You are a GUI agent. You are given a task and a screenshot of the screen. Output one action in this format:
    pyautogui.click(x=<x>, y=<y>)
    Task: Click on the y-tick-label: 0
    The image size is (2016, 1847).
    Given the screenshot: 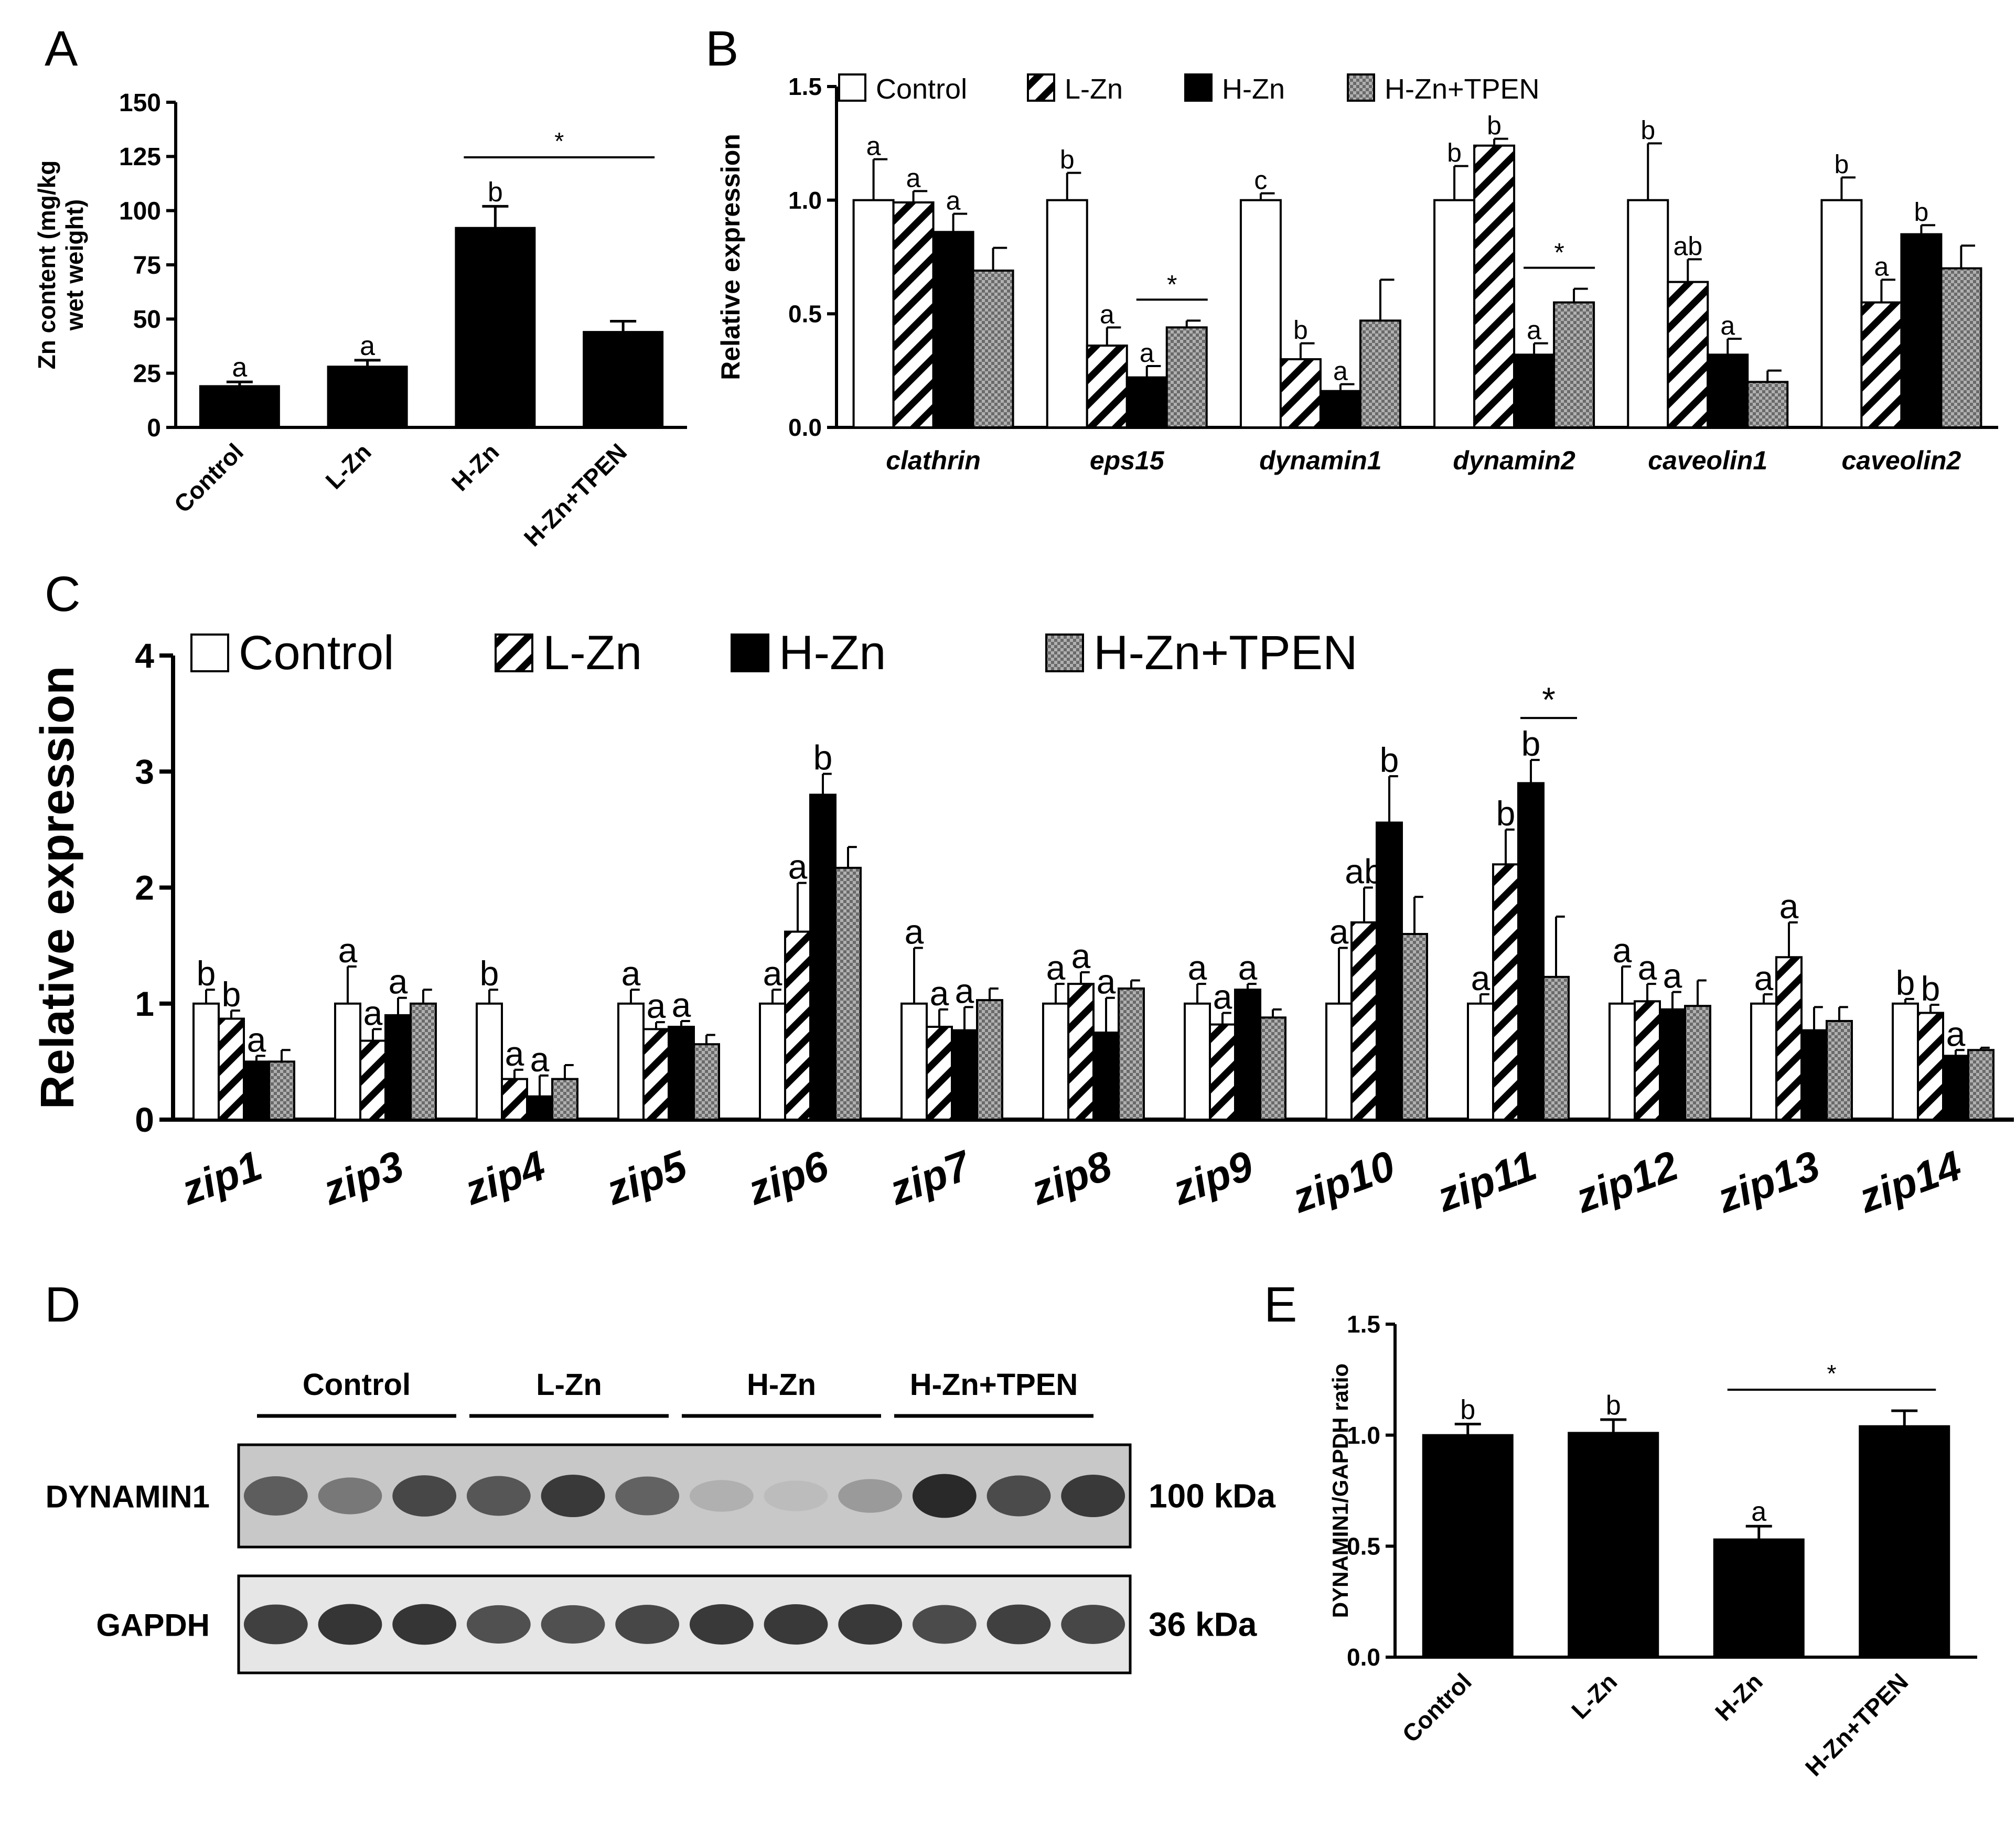 What is the action you would take?
    pyautogui.click(x=145, y=1119)
    